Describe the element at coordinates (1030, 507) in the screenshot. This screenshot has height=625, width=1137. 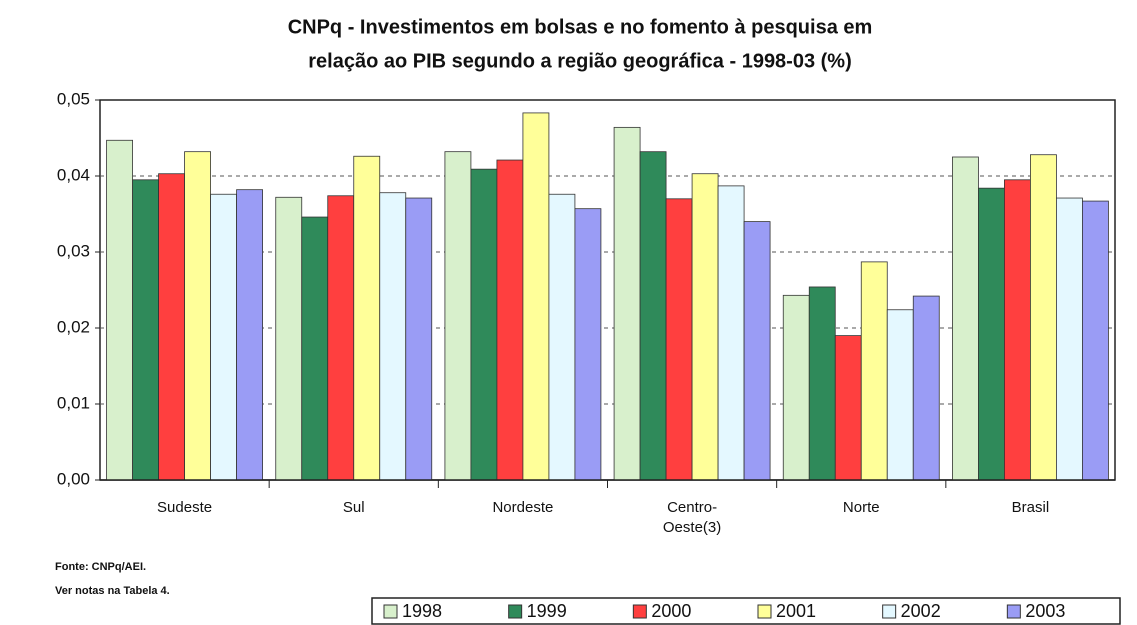
I see `x-tick-label: Brasil` at that location.